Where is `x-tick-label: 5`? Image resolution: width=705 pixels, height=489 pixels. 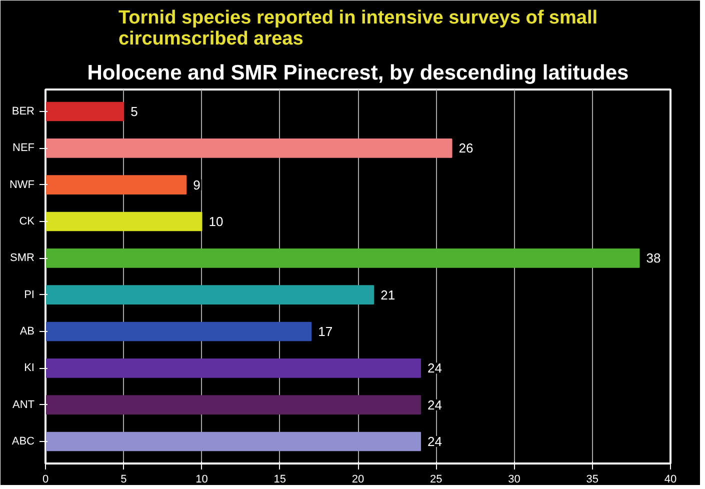 x-tick-label: 5 is located at coordinates (123, 480).